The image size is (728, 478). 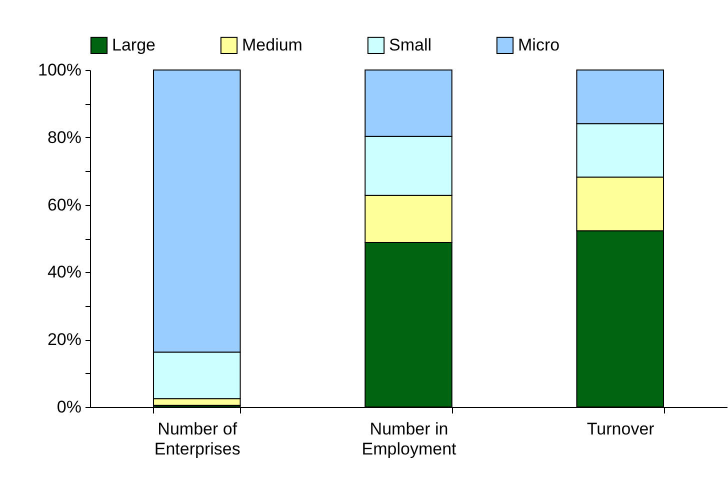 What do you see at coordinates (64, 137) in the screenshot?
I see `y-tick-label: 80%` at bounding box center [64, 137].